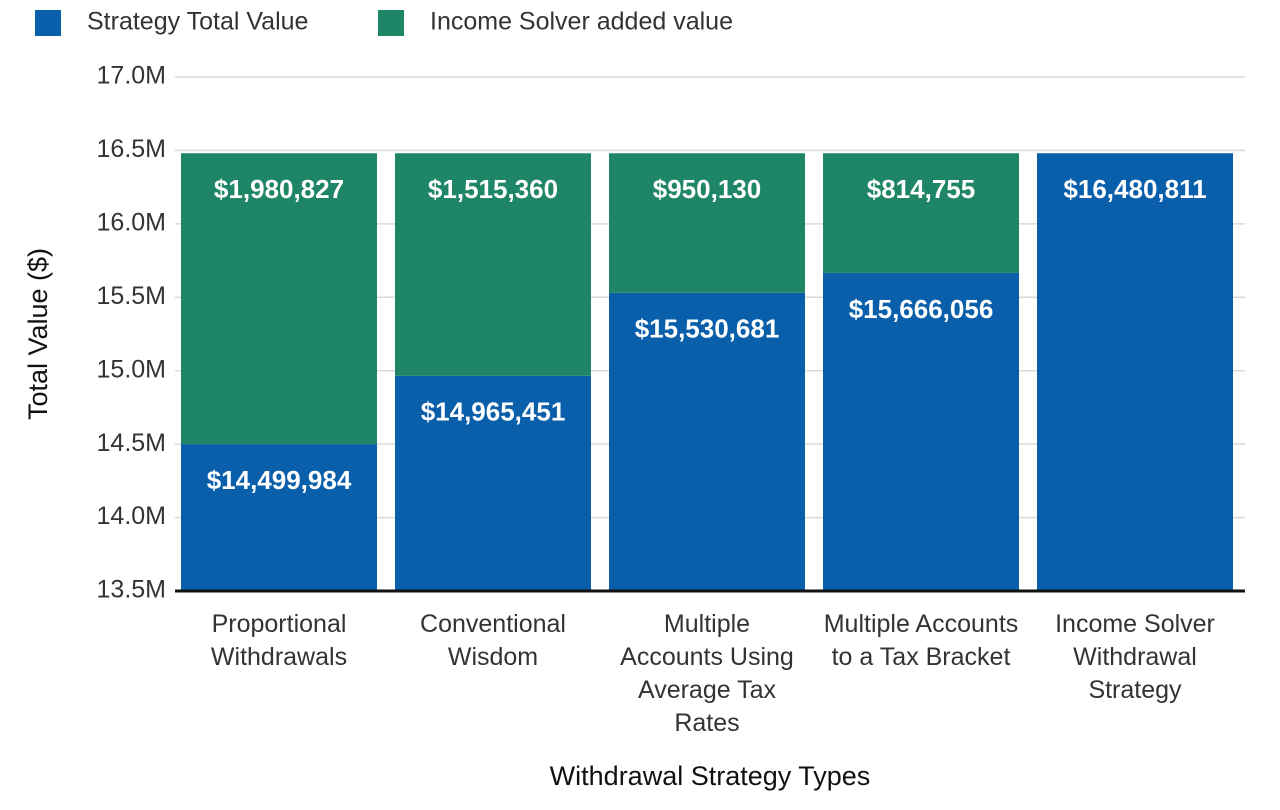  What do you see at coordinates (131, 222) in the screenshot?
I see `y-tick-label: 16.0M` at bounding box center [131, 222].